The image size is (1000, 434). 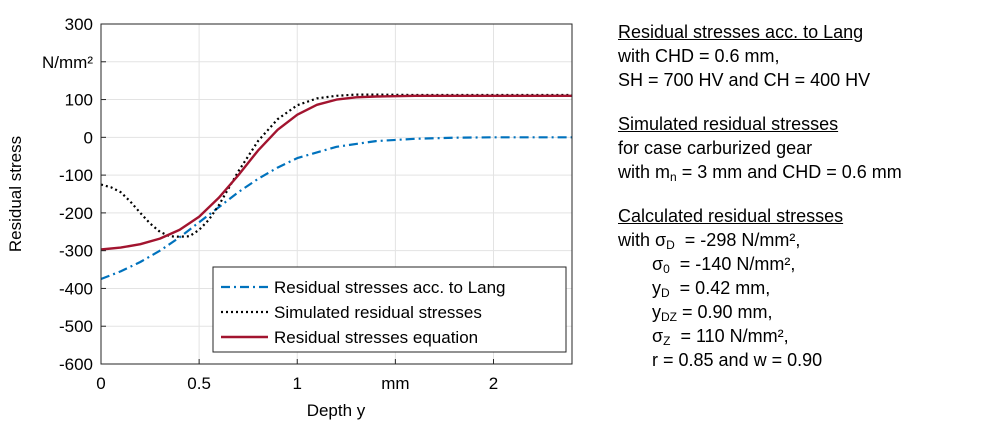 I want to click on calc-sigma-d: with σD = -298 N/mm²,, so click(x=709, y=241).